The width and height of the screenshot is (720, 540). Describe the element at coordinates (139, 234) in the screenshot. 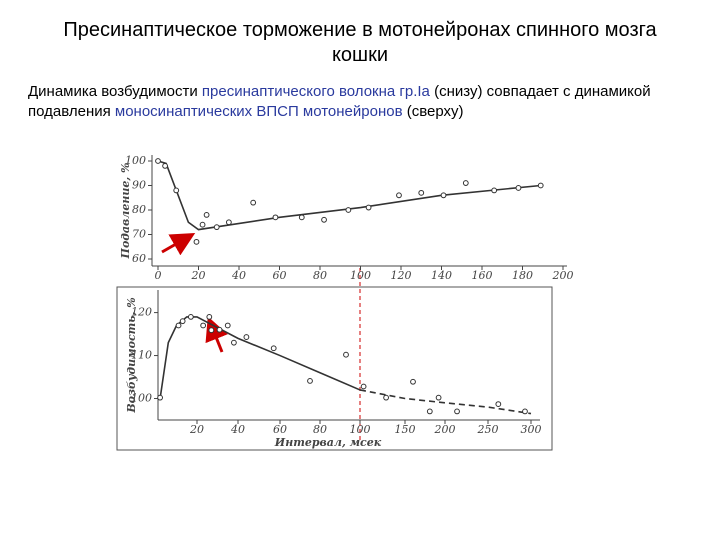

I see `y-tick-label: 70` at that location.